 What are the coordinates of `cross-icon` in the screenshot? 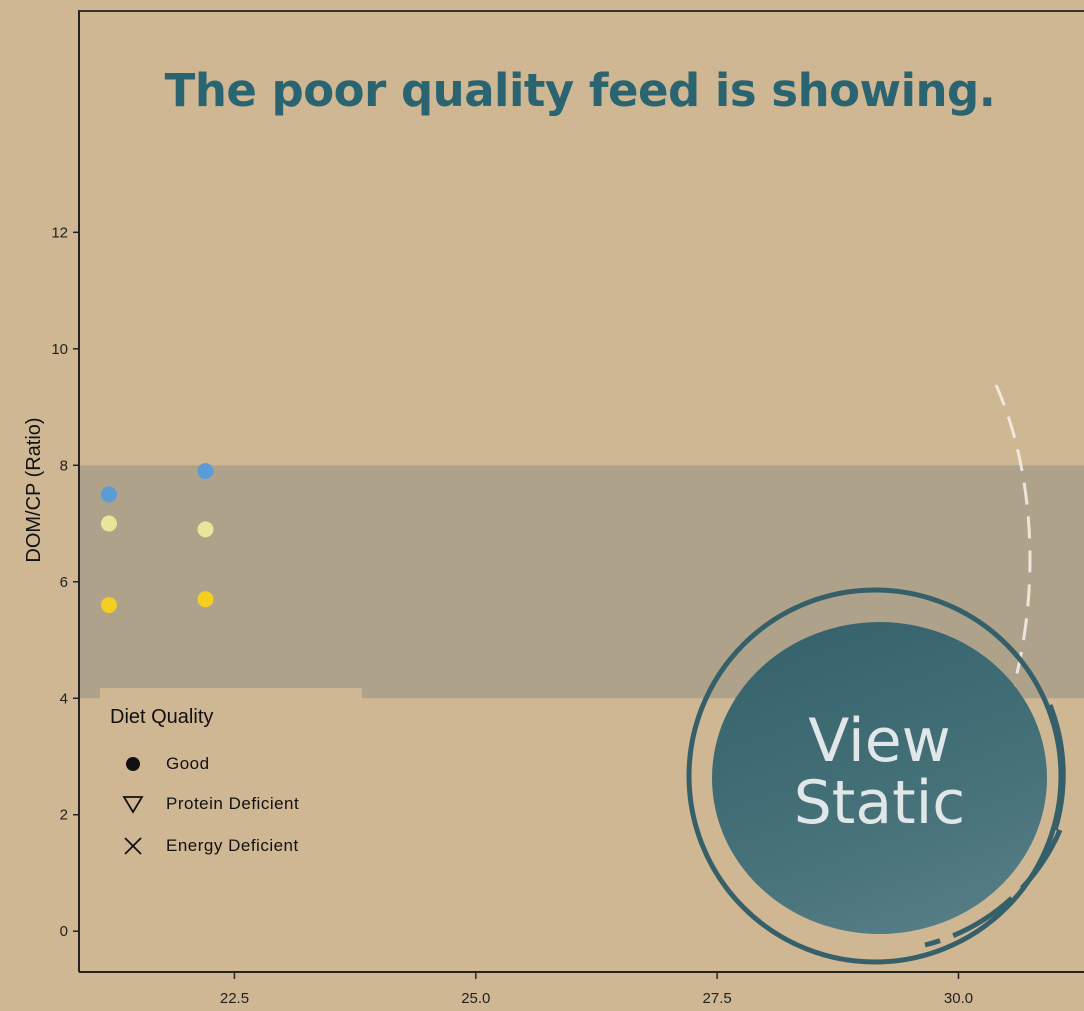 It's located at (133, 846).